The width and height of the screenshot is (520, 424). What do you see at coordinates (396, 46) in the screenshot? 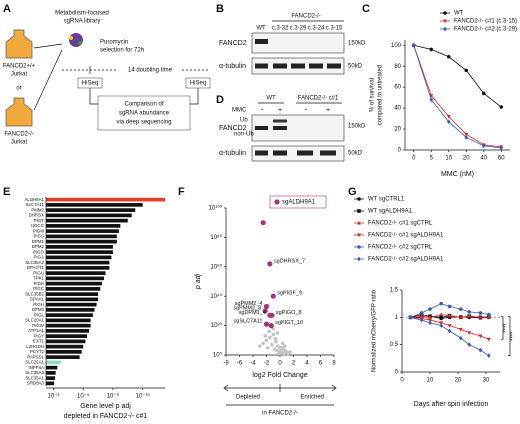
I see `y-tick-label: 100` at bounding box center [396, 46].